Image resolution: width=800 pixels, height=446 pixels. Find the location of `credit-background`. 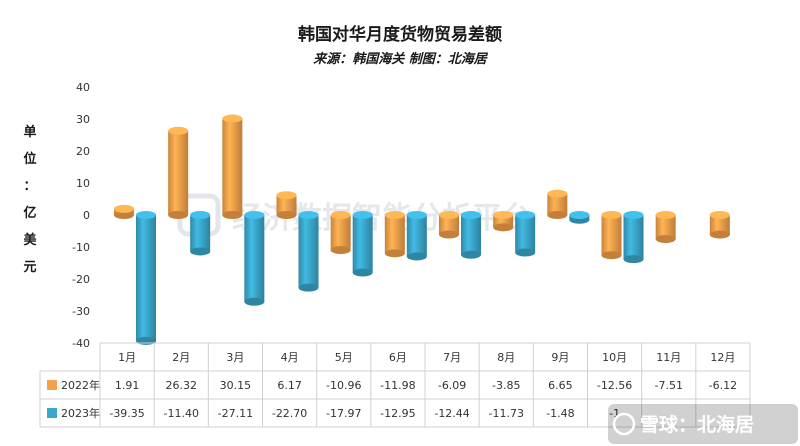

credit-background is located at coordinates (703, 424).